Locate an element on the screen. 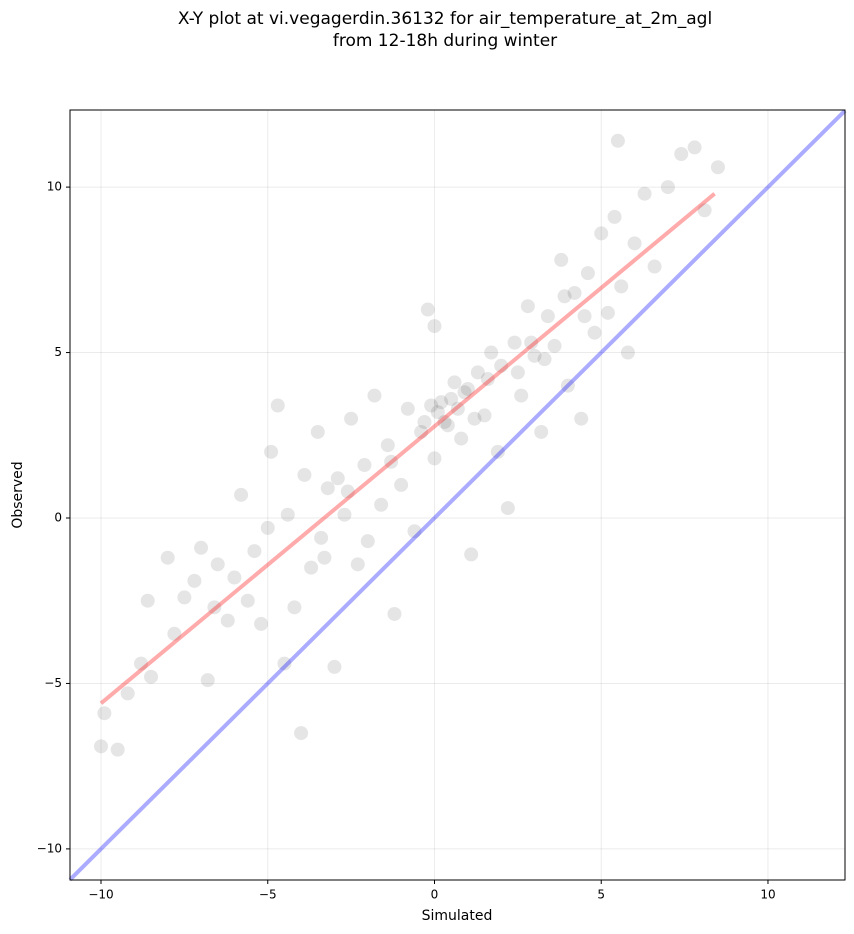 The image size is (854, 934). y-tick-label: 0 is located at coordinates (58, 517).